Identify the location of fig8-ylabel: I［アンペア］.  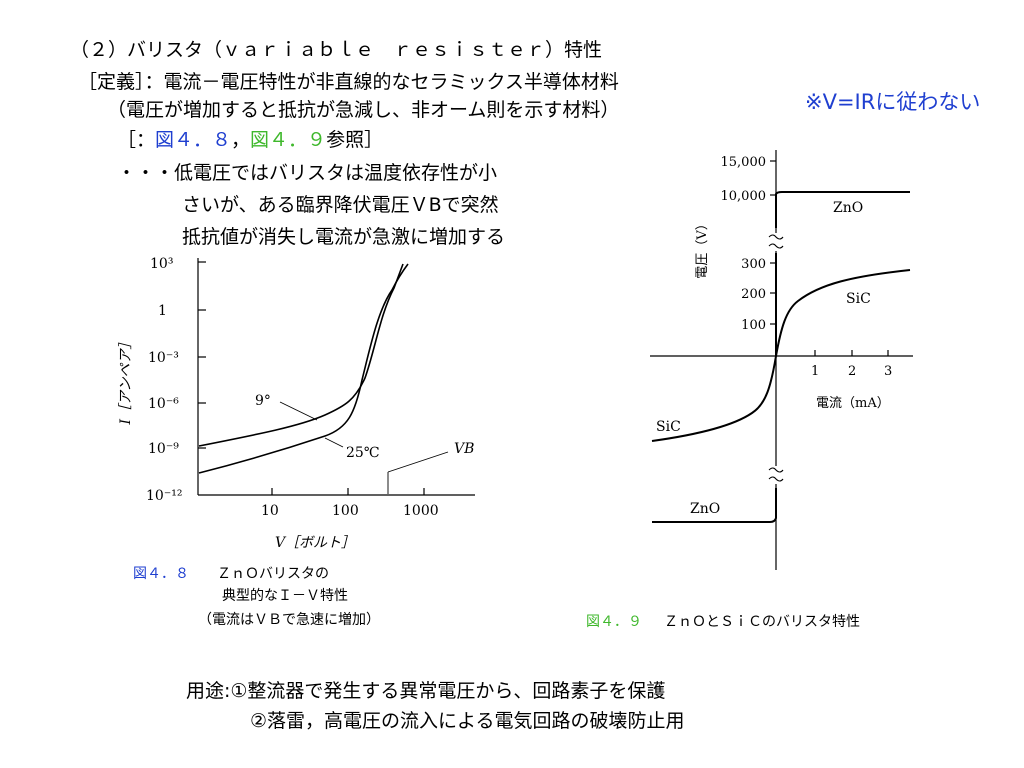
(126, 381).